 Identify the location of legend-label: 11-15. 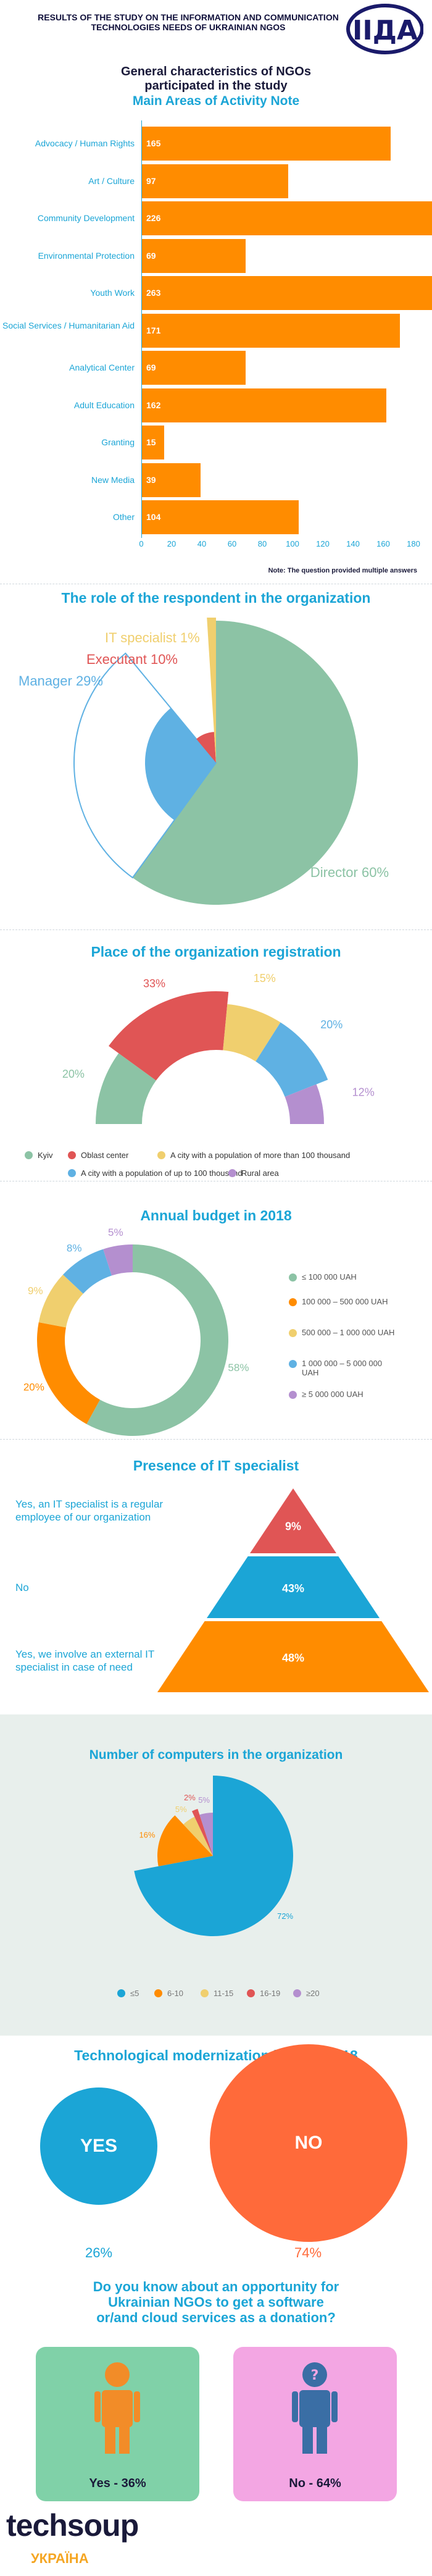
(224, 1993).